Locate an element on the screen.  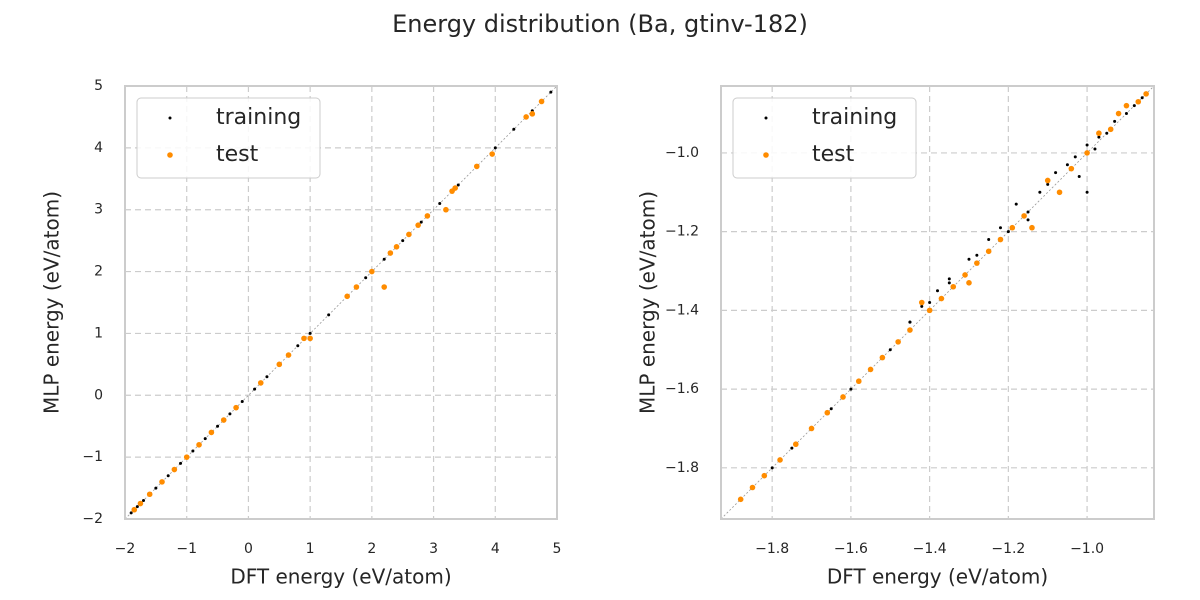
x-tick-label: 2 is located at coordinates (371, 549).